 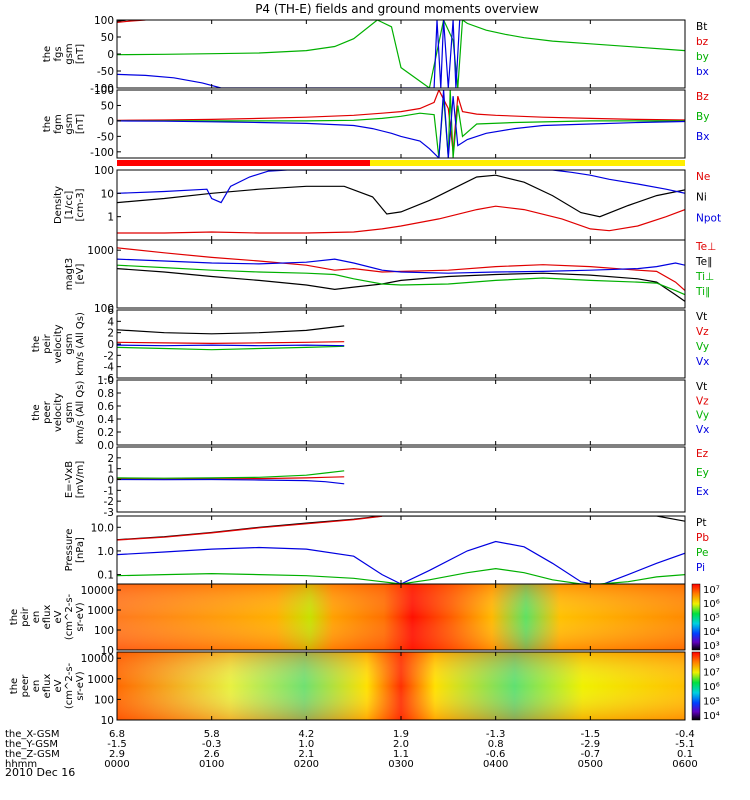 What do you see at coordinates (496, 744) in the screenshot?
I see `x-row-value: 0.8` at bounding box center [496, 744].